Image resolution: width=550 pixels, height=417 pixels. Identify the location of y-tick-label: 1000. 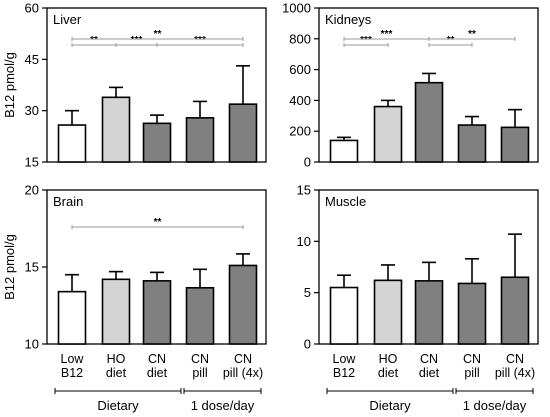
(296, 8).